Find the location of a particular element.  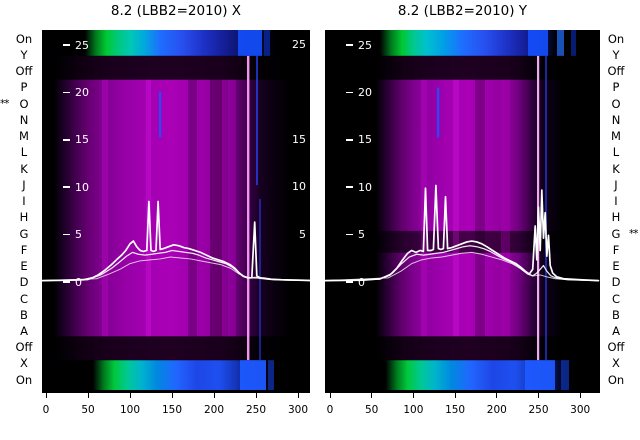

colormap-band-top is located at coordinates (462, 43).